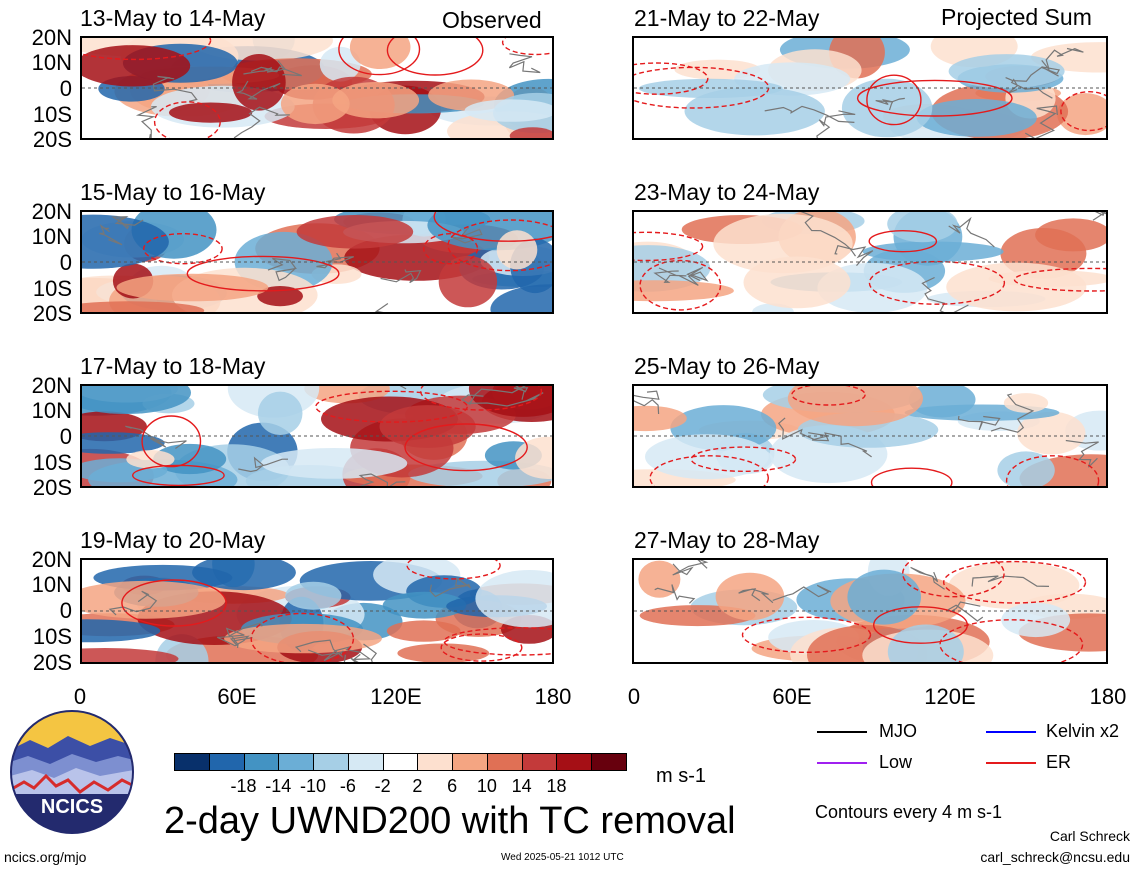 Image resolution: width=1135 pixels, height=872 pixels. Describe the element at coordinates (727, 192) in the screenshot. I see `panel-title: 23-May to 24-May` at that location.